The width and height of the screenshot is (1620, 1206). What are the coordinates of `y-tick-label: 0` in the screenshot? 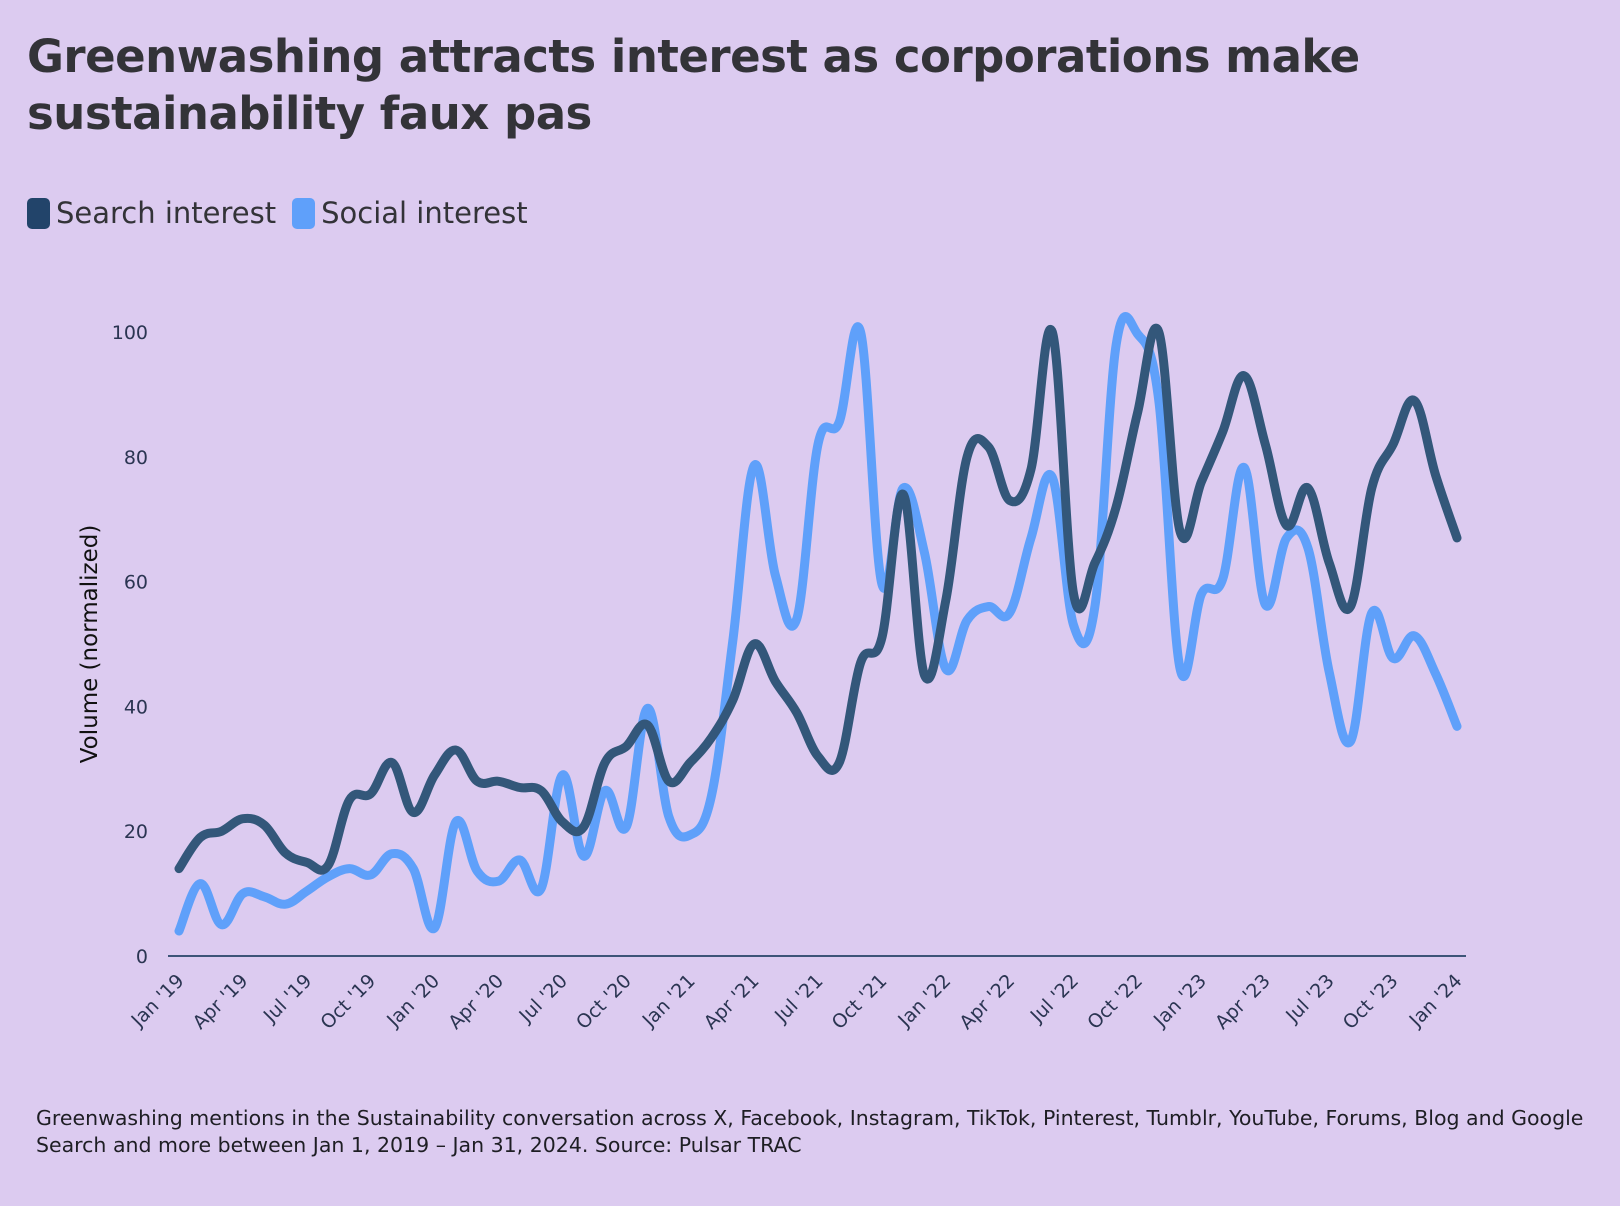 It's located at (142, 957).